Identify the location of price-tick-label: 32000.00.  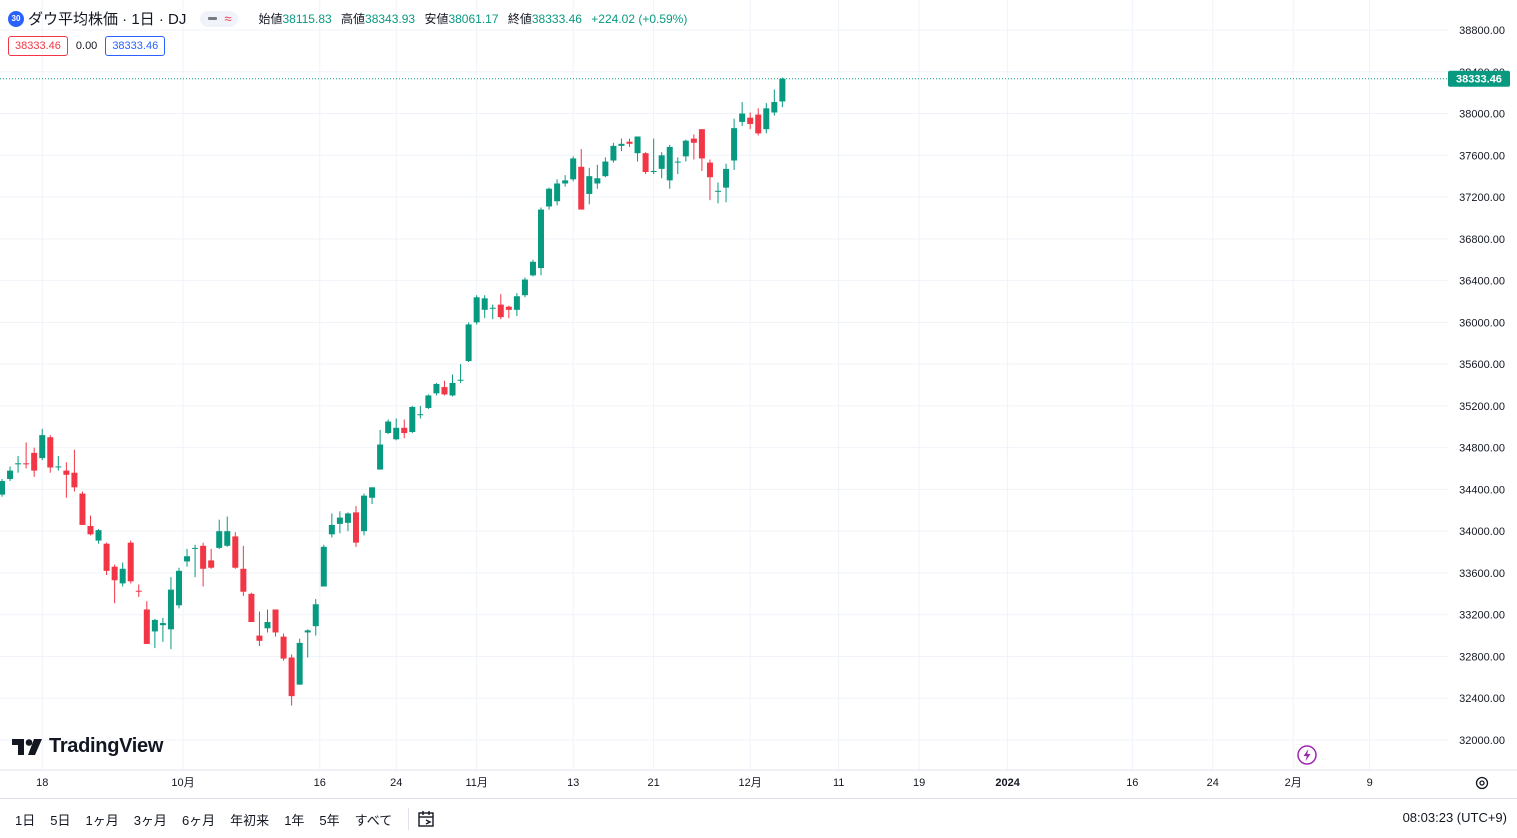
(1482, 741).